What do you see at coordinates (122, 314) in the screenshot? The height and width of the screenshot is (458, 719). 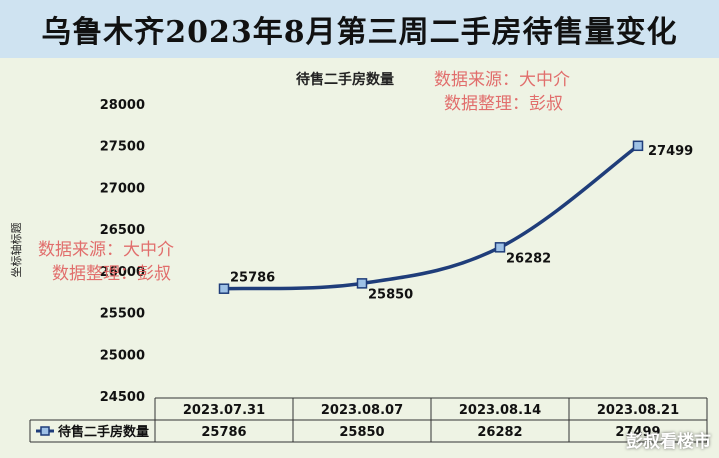 I see `y-tick-label: 25500` at bounding box center [122, 314].